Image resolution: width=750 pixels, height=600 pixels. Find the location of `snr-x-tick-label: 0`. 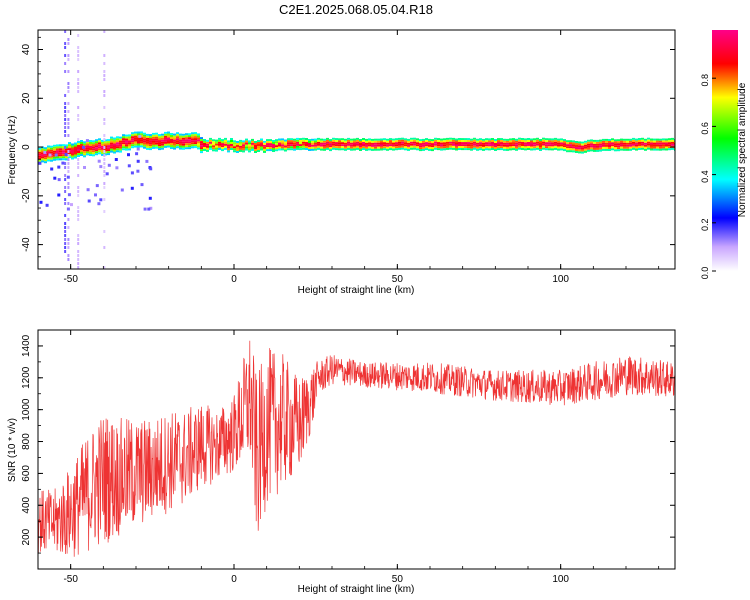

snr-x-tick-label: 0 is located at coordinates (234, 579).